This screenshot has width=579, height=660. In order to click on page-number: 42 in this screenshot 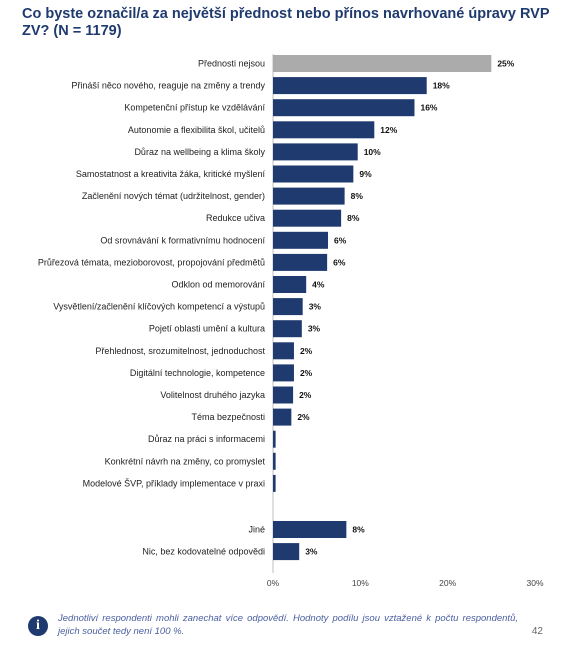, I will do `click(537, 631)`.